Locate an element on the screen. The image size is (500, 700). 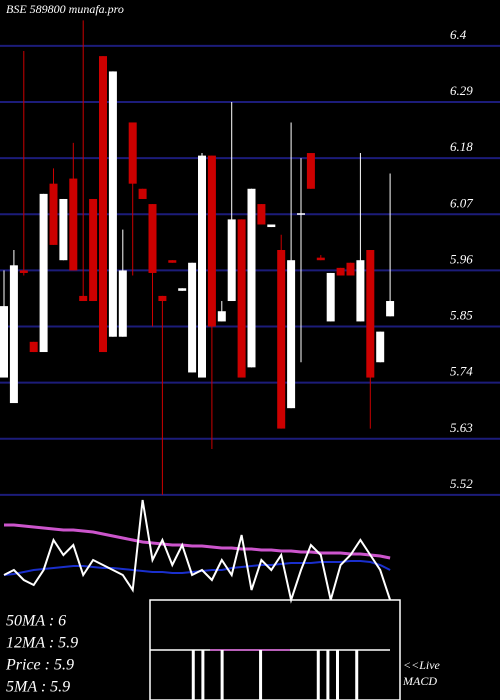
ma-label: 5MA : 5.9 is located at coordinates (38, 687).